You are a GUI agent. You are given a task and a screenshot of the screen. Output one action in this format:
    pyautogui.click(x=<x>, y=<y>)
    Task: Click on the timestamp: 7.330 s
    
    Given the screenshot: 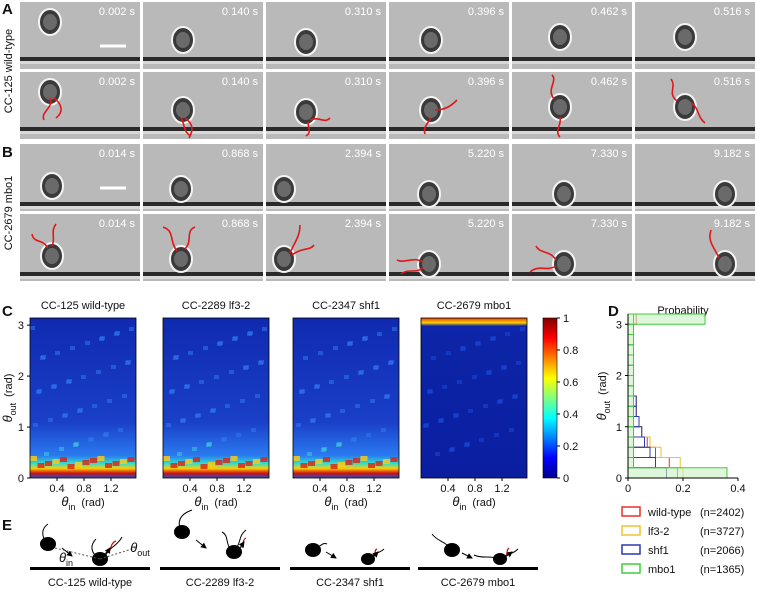 What is the action you would take?
    pyautogui.click(x=609, y=224)
    